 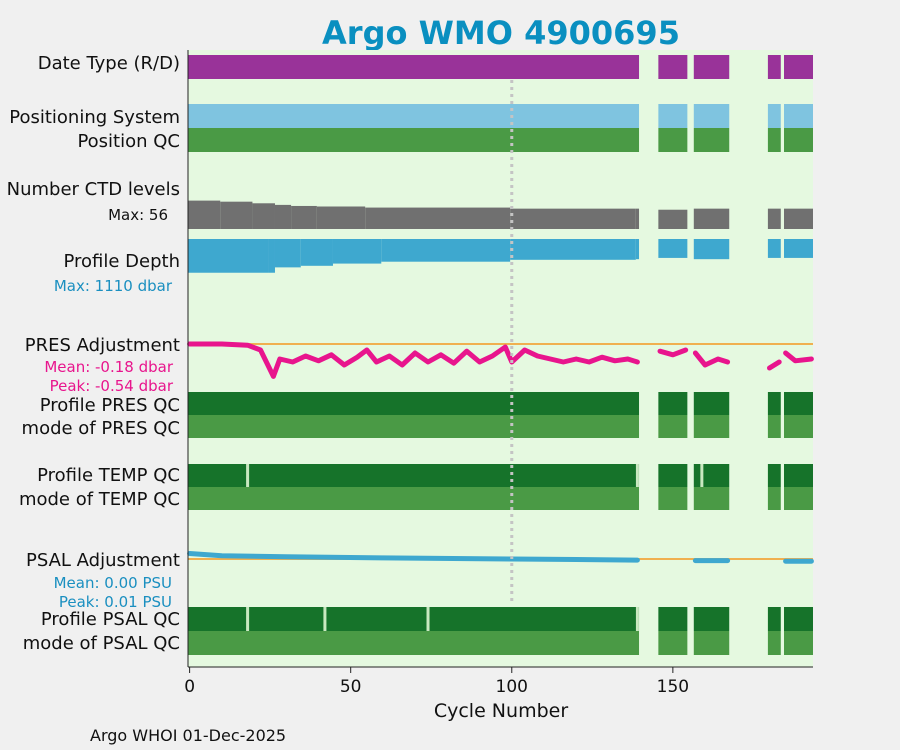 I want to click on label-profile-depth: Profile Depth, so click(x=121, y=261).